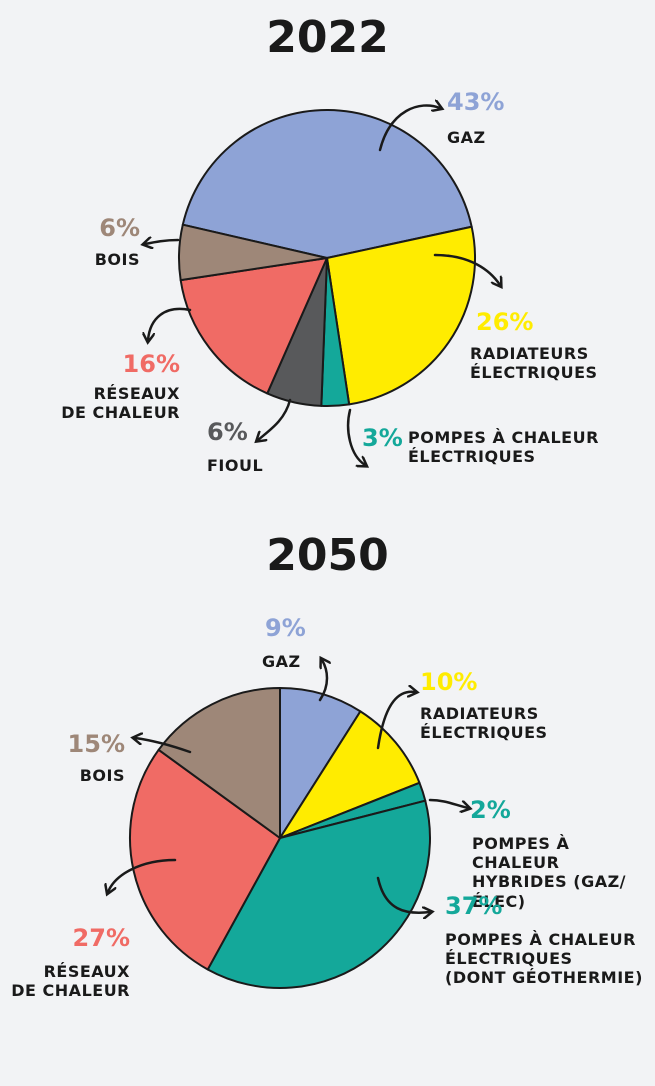  Describe the element at coordinates (327, 37) in the screenshot. I see `chart-title: 2022` at that location.